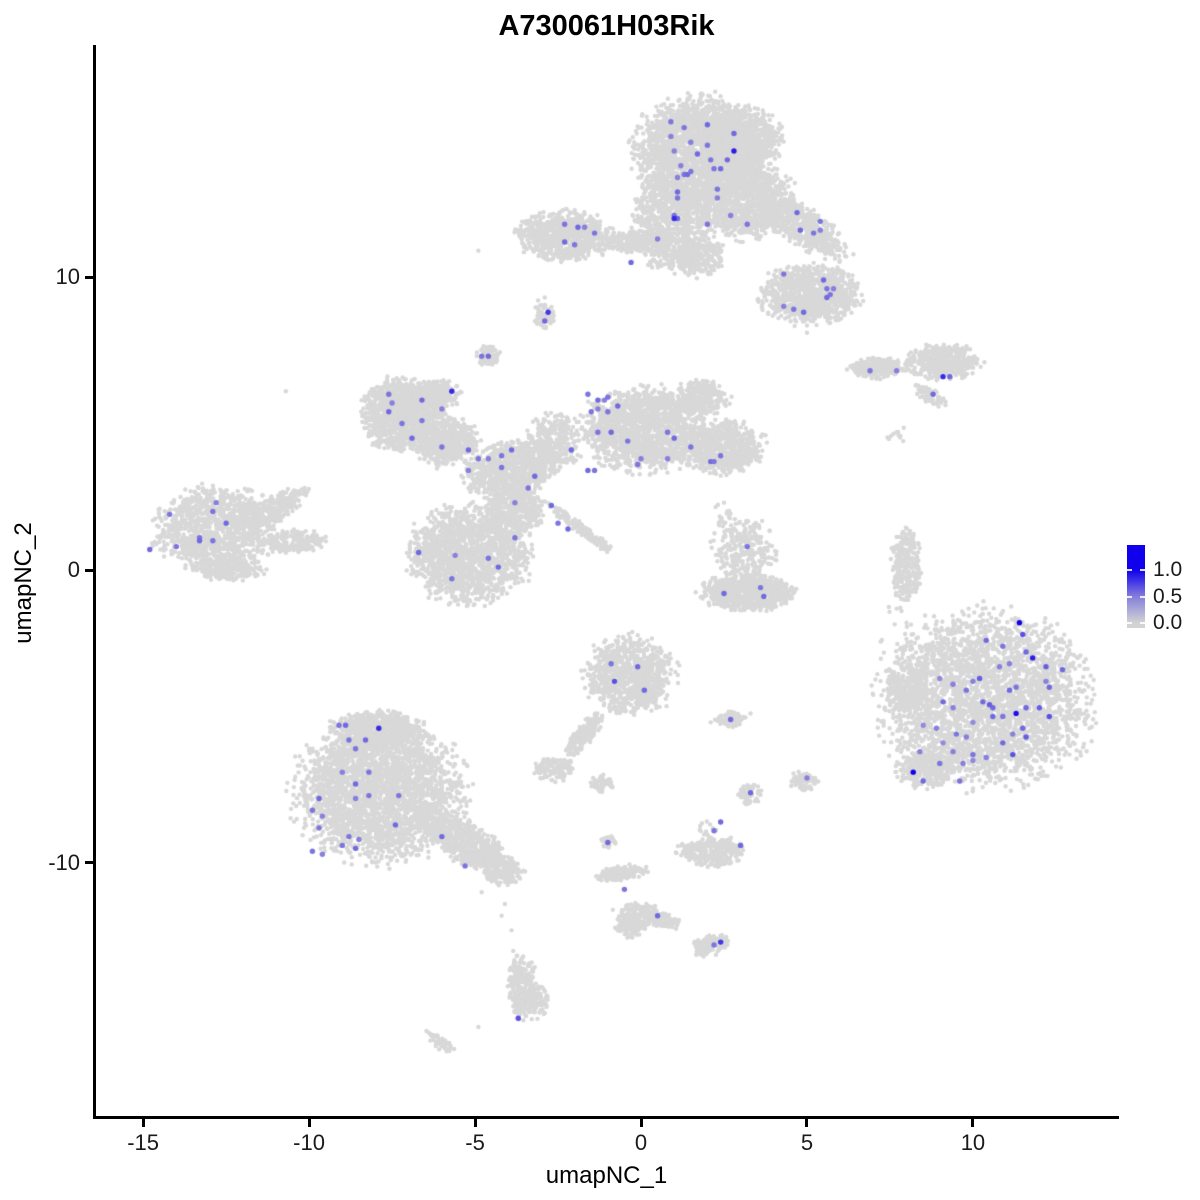 This screenshot has height=1200, width=1200. I want to click on x-tick-label: -15, so click(143, 1142).